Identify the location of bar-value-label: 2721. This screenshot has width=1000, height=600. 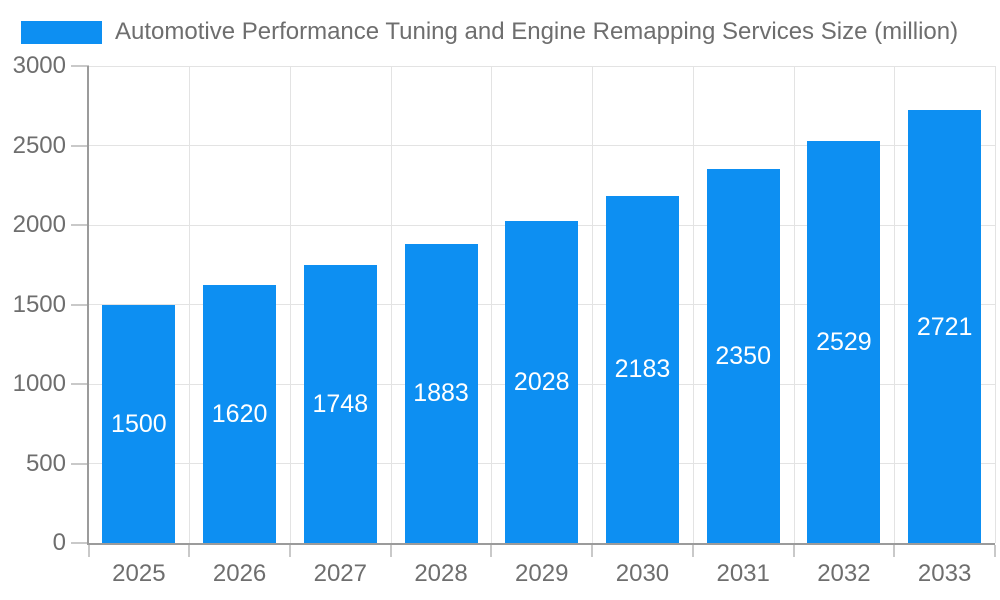
(944, 326).